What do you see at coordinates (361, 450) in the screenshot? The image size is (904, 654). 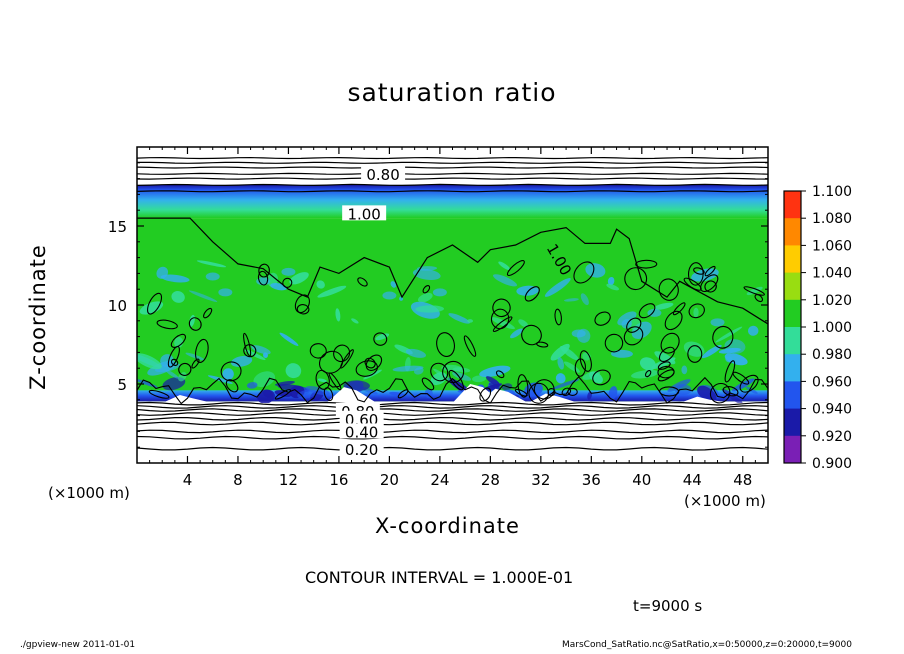 I see `contour-label: 0.20` at bounding box center [361, 450].